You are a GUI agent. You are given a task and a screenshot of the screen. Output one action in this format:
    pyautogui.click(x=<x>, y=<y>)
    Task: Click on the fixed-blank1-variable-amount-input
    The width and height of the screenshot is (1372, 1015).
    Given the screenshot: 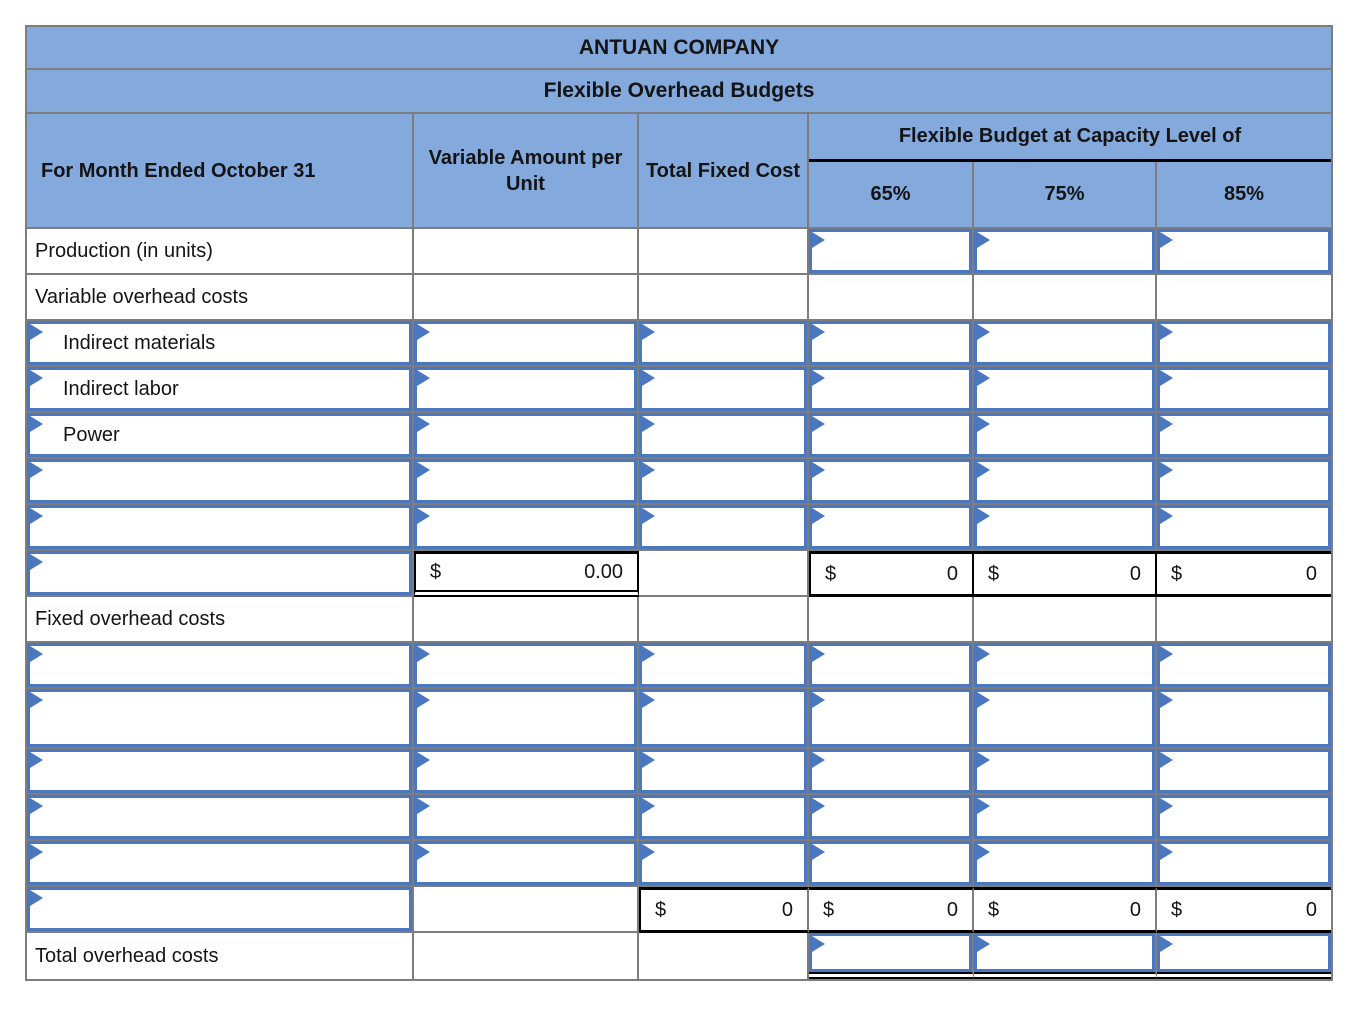 What is the action you would take?
    pyautogui.click(x=526, y=666)
    